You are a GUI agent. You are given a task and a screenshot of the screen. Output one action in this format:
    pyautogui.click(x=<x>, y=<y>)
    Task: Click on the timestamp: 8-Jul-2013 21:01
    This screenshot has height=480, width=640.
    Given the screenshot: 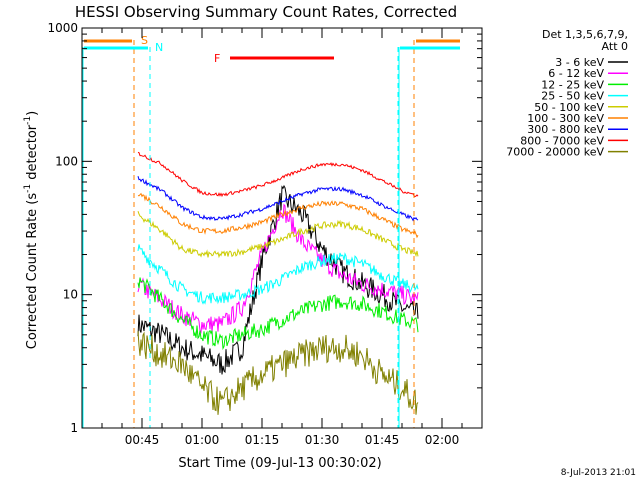 What is the action you would take?
    pyautogui.click(x=598, y=473)
    